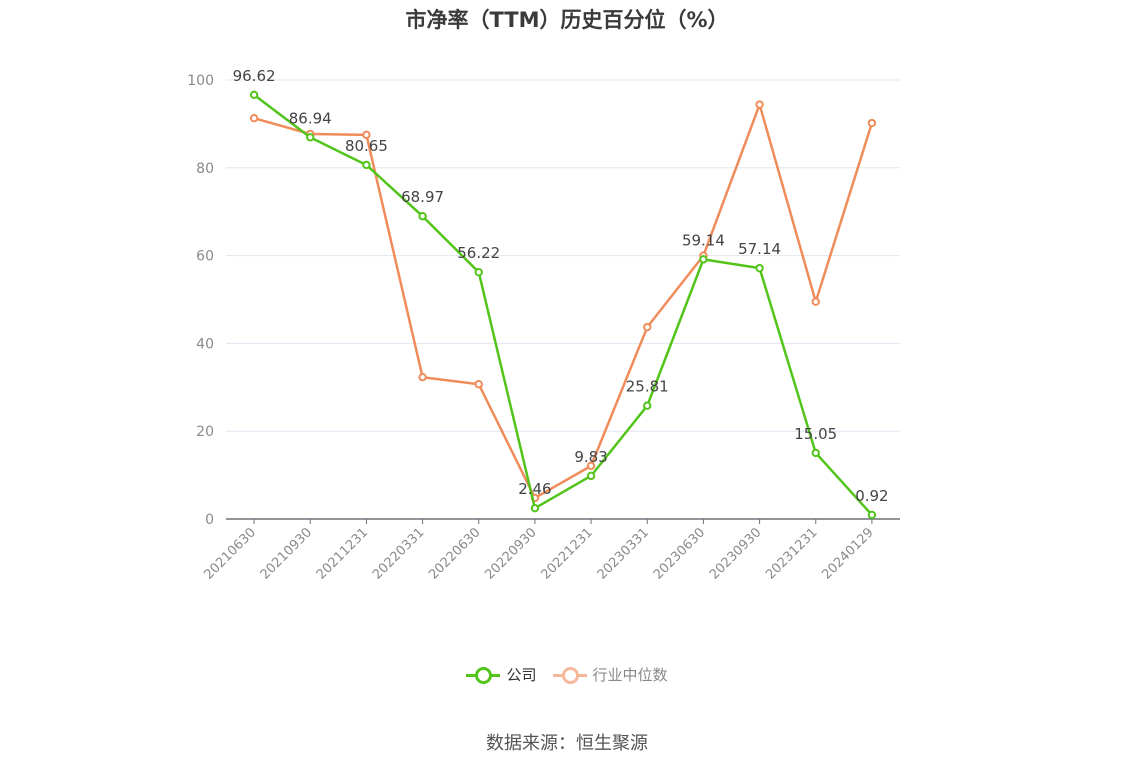 The height and width of the screenshot is (766, 1134). Describe the element at coordinates (478, 253) in the screenshot. I see `data-label: 56.22` at that location.